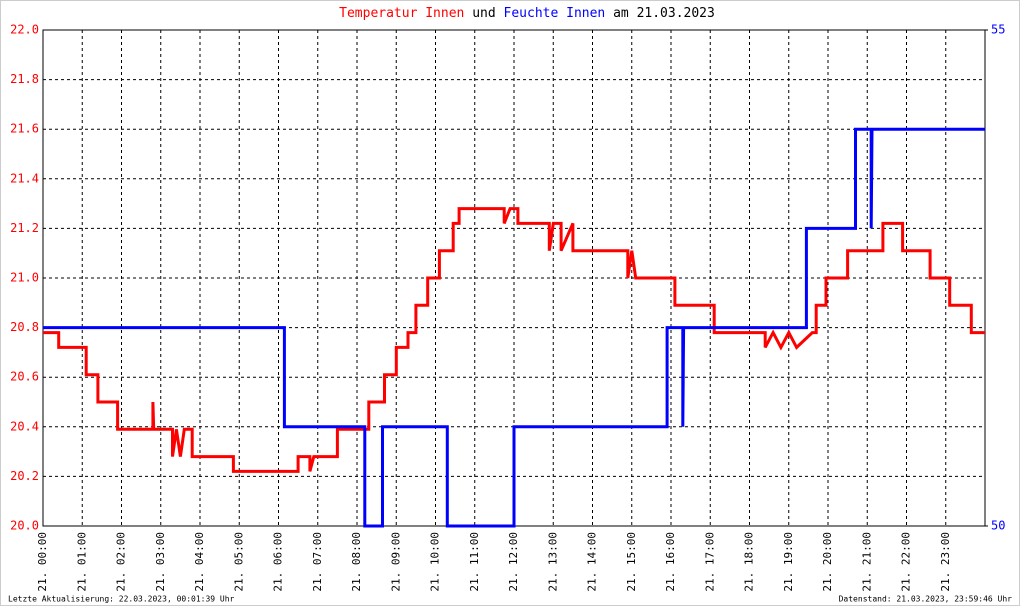 The image size is (1020, 606). Describe the element at coordinates (998, 526) in the screenshot. I see `y2-tick-label: 50` at that location.